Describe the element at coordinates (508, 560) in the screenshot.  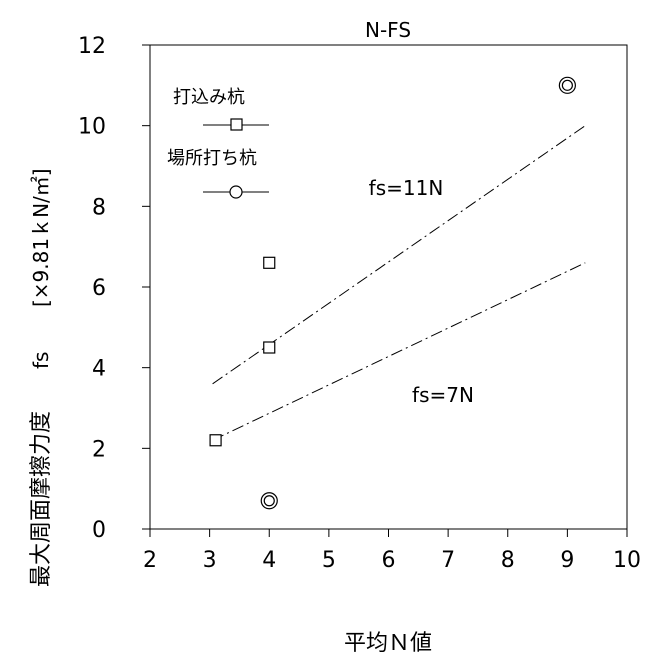
I see `x-tick-label: 8` at that location.